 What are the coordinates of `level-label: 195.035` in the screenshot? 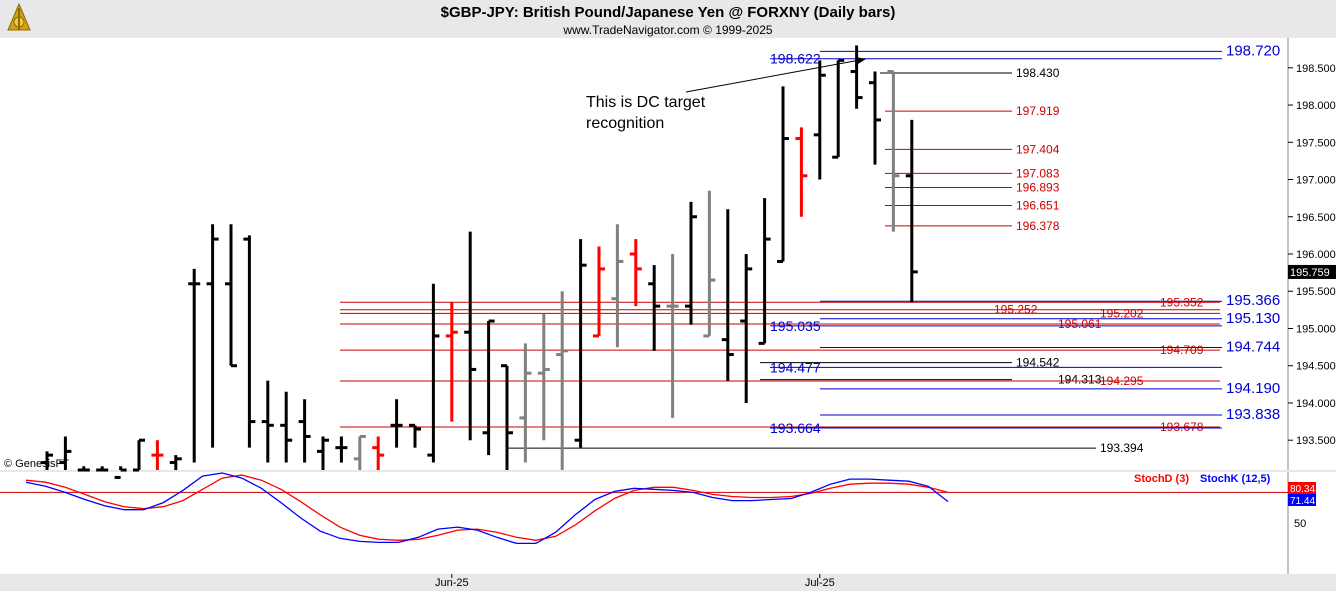 It's located at (795, 326).